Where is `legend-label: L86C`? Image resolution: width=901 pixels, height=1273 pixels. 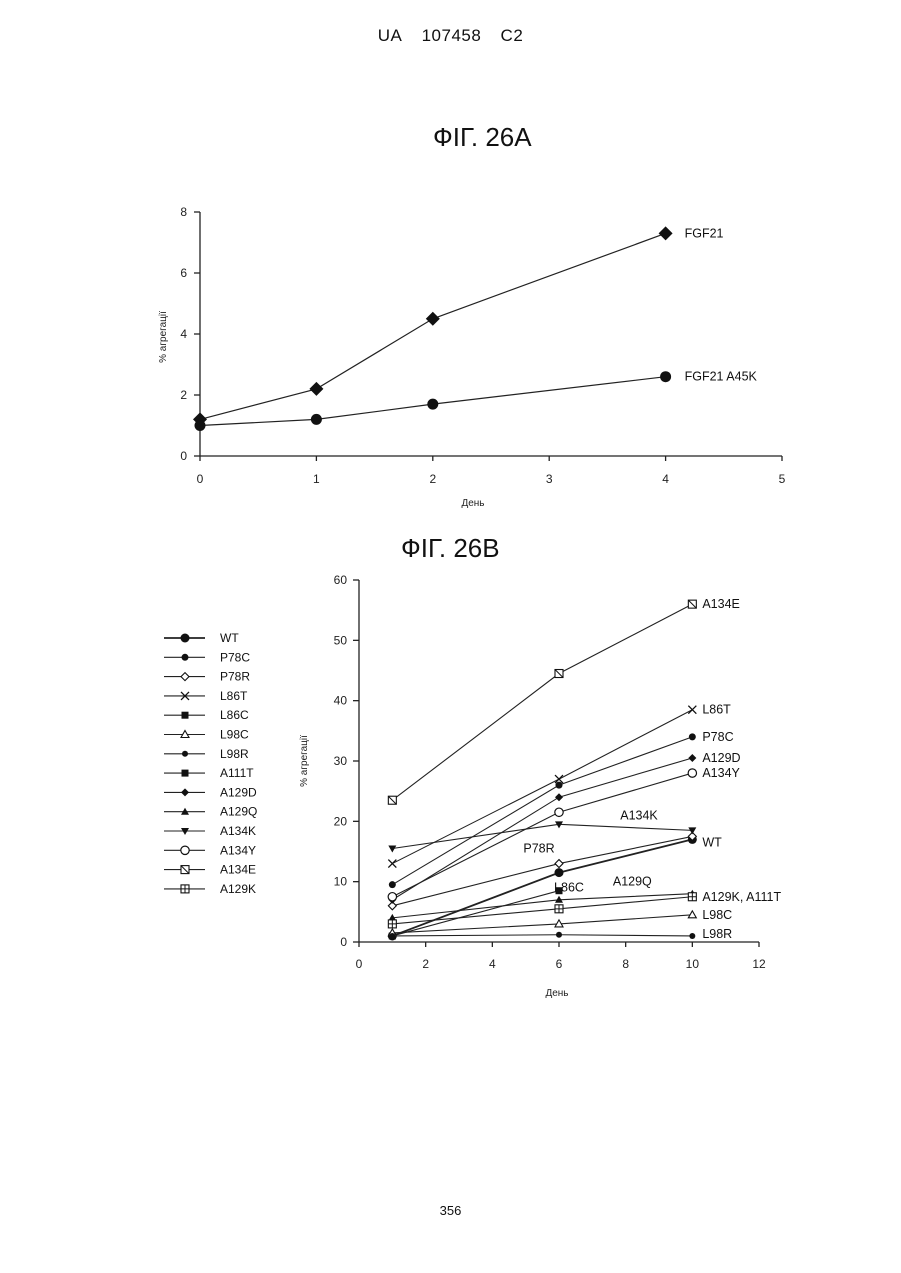 legend-label: L86C is located at coordinates (234, 715).